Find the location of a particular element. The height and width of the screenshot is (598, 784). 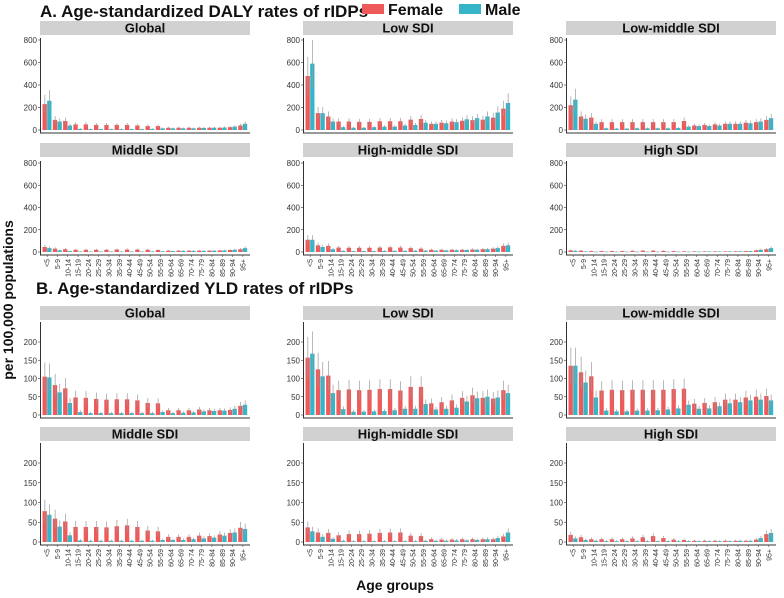

x-tick-label: <5 is located at coordinates (311, 263).